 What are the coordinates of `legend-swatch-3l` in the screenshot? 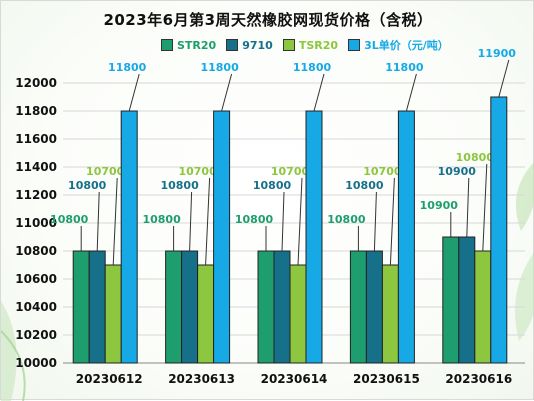 It's located at (354, 45).